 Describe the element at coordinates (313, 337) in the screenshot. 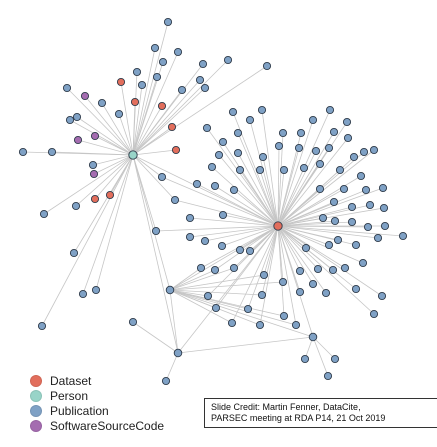

I see `hub-node` at that location.